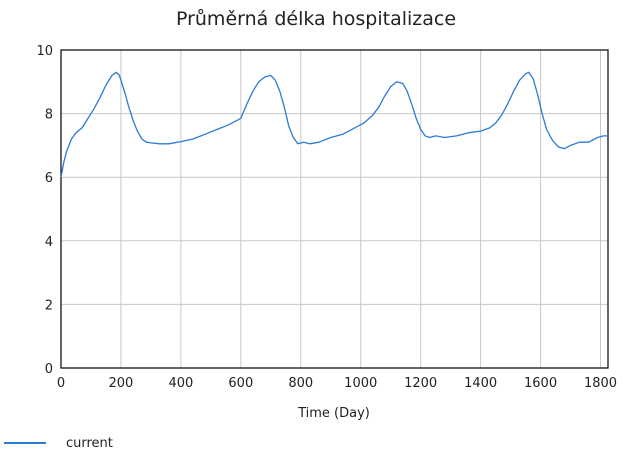 This screenshot has height=458, width=631. What do you see at coordinates (49, 369) in the screenshot?
I see `y-tick-label: 0` at bounding box center [49, 369].